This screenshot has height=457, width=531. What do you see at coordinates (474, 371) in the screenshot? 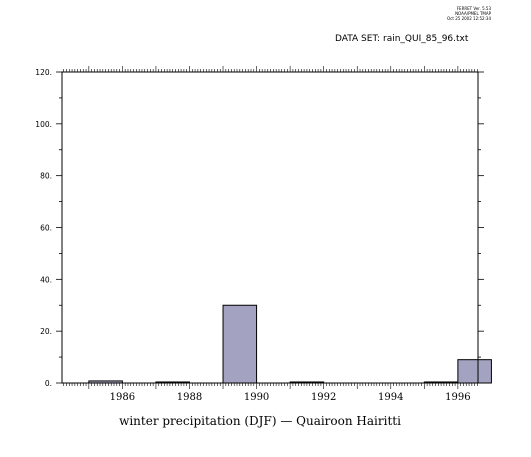
I see `bar-1996` at bounding box center [474, 371].